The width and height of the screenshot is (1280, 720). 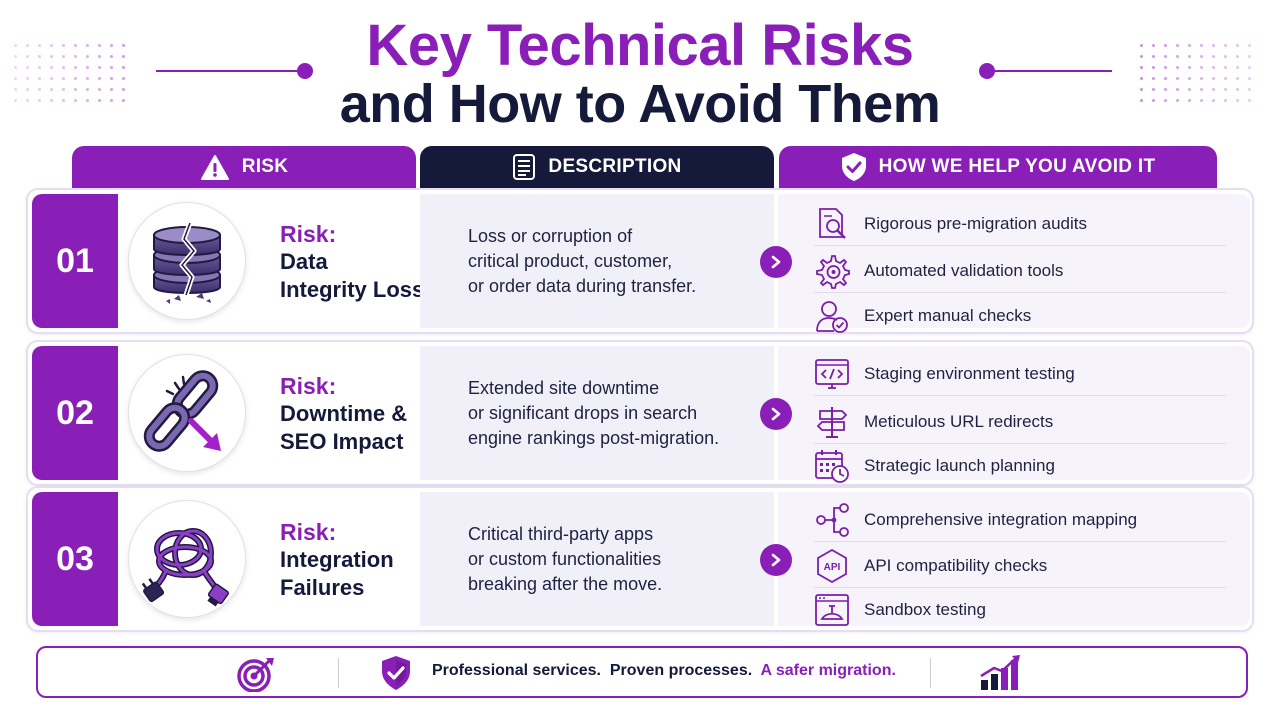 I want to click on help-item-text: Automated validation tools, so click(x=964, y=270).